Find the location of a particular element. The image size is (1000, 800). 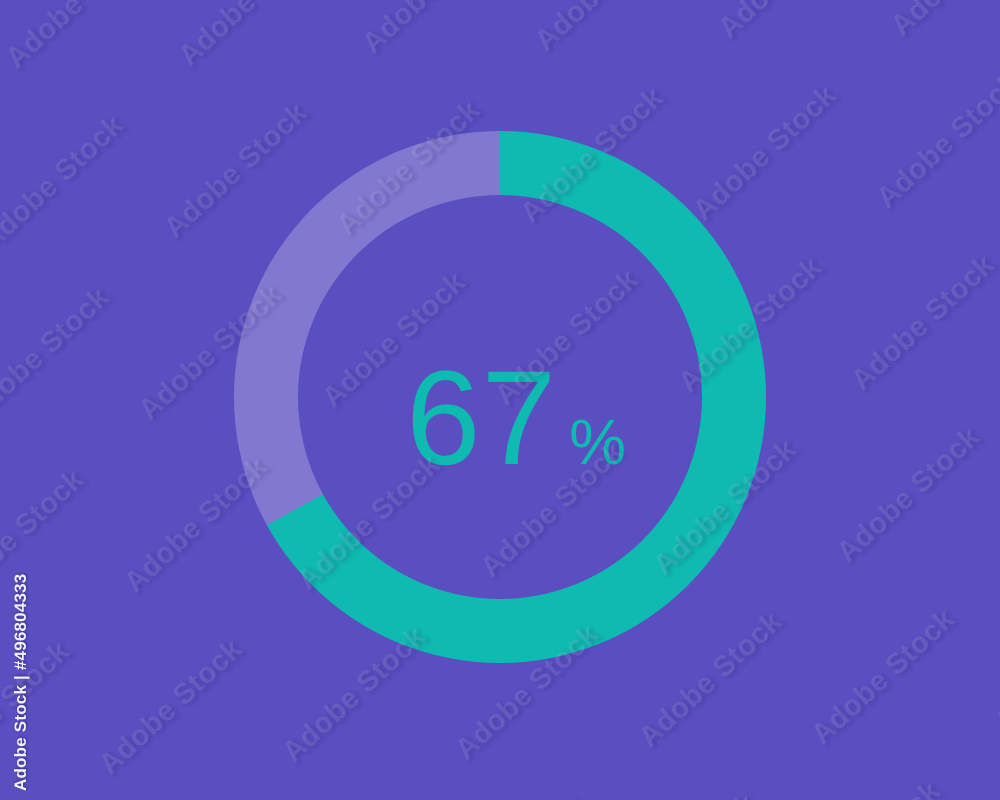

percentage-value: 67 is located at coordinates (482, 418).